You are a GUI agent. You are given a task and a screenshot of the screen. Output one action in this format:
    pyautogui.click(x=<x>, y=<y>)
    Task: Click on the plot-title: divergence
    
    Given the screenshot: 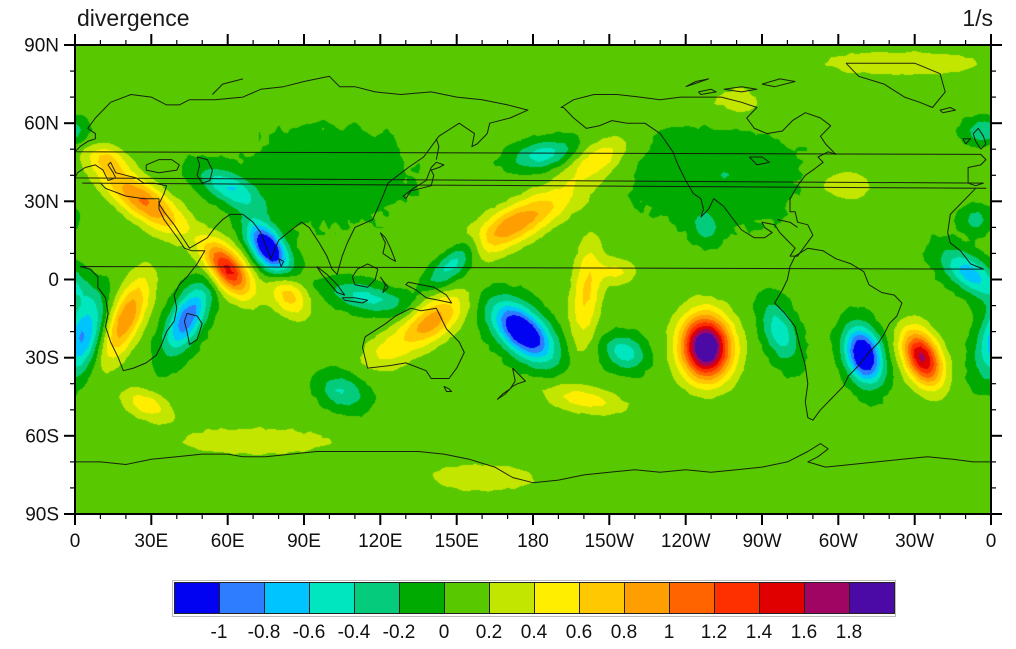 What is the action you would take?
    pyautogui.click(x=133, y=18)
    